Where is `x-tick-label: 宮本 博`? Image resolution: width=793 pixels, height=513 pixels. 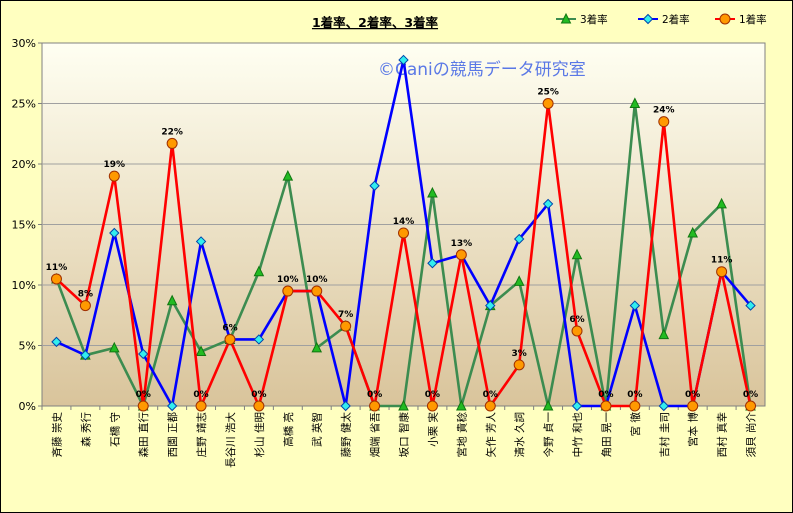
x-tick-label: 宮本 博 is located at coordinates (693, 429).